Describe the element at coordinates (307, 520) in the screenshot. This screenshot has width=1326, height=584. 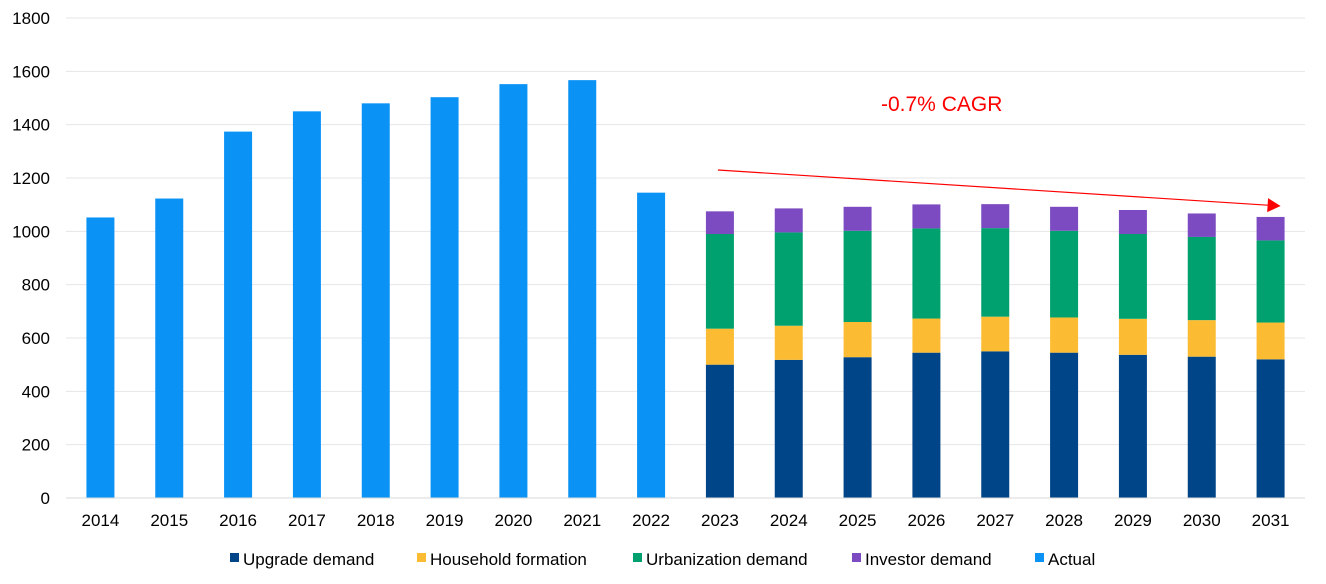
I see `x-tick-label: 2017` at that location.